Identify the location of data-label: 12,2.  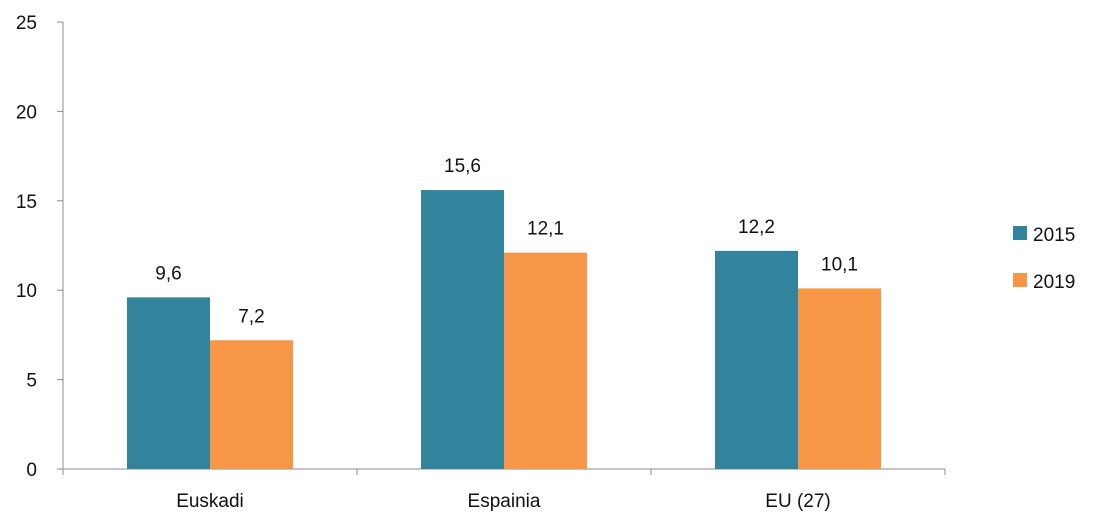
(756, 227).